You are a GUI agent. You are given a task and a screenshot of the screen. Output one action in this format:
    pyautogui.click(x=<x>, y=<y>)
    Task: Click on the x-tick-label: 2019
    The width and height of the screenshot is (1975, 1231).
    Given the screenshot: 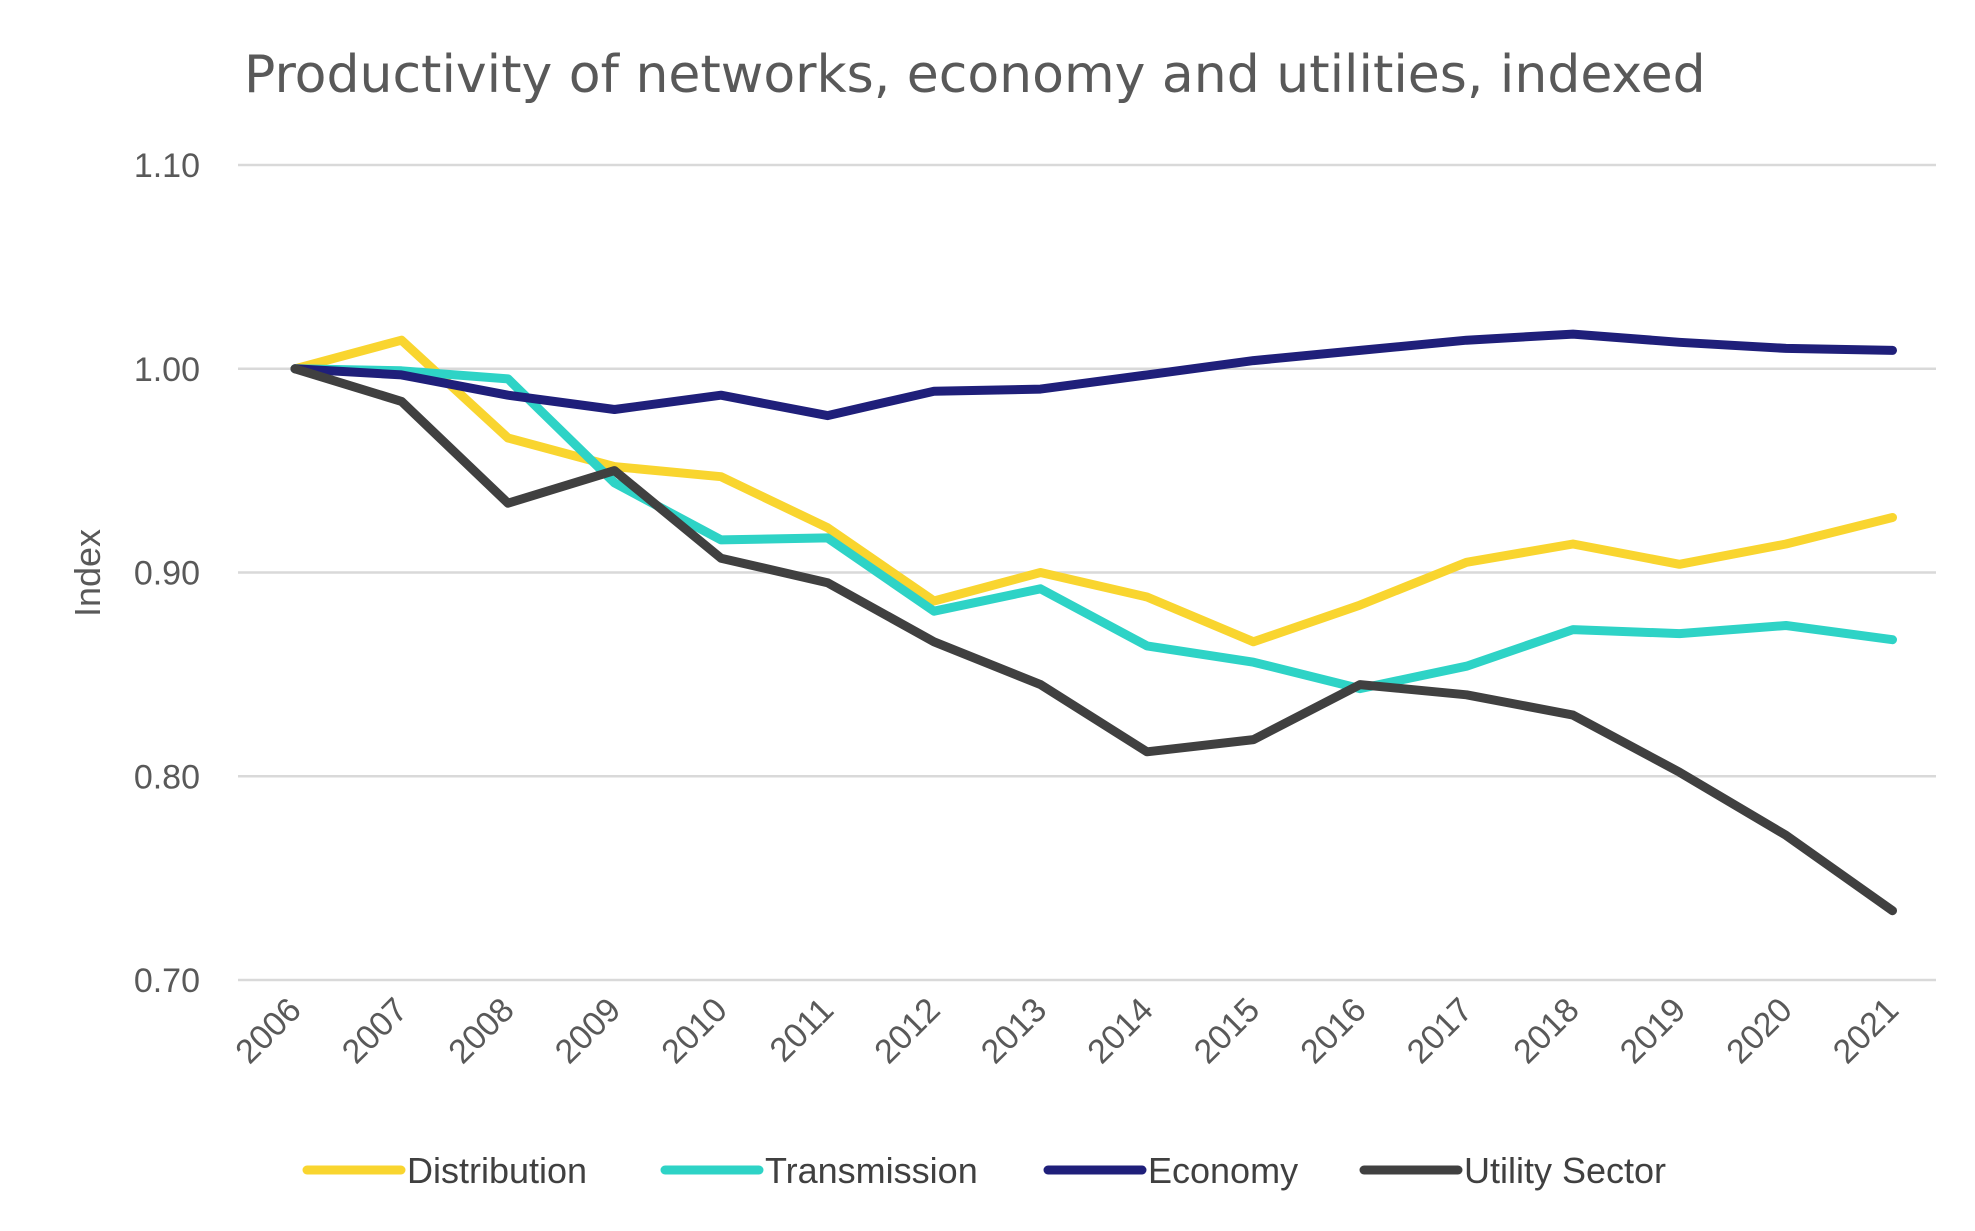 What is the action you would take?
    pyautogui.click(x=1653, y=1031)
    